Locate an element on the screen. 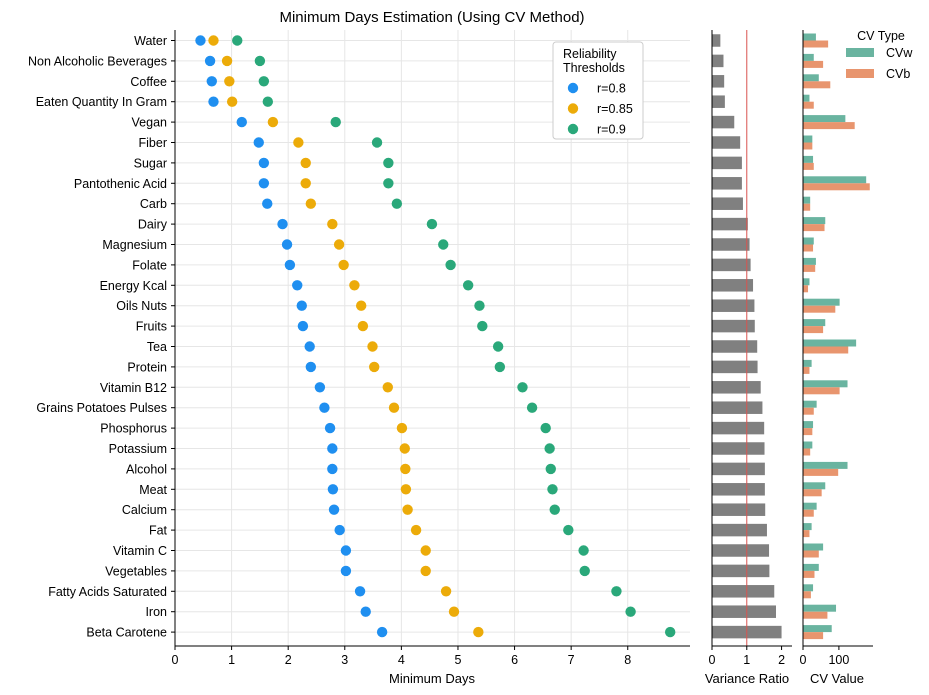 The image size is (929, 695). x-tick-label: 4 is located at coordinates (401, 660).